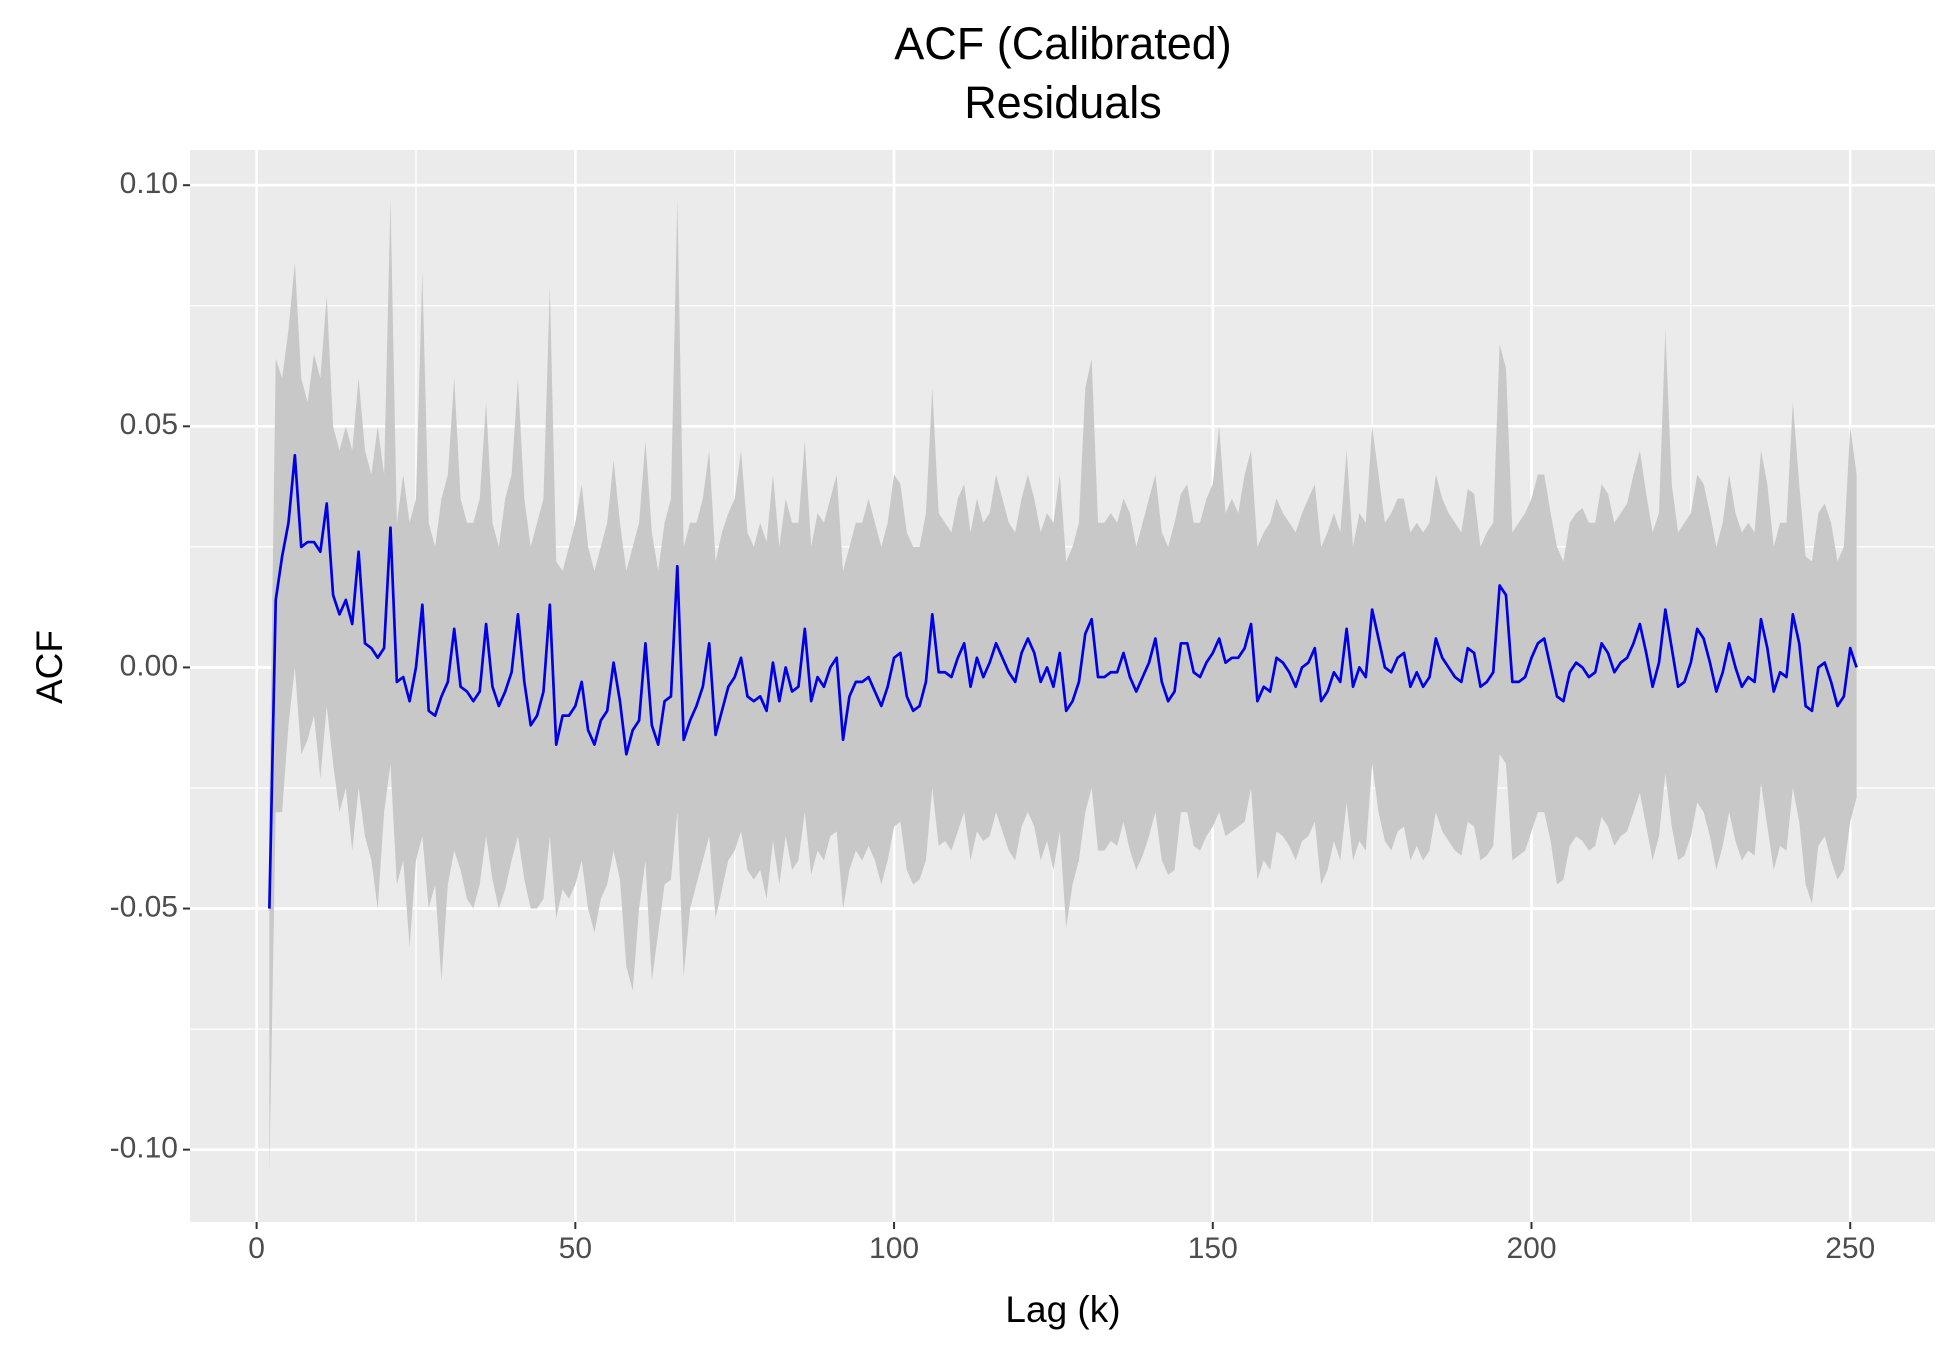 The image size is (1950, 1349). What do you see at coordinates (256, 1248) in the screenshot?
I see `x-tick-label: 0` at bounding box center [256, 1248].